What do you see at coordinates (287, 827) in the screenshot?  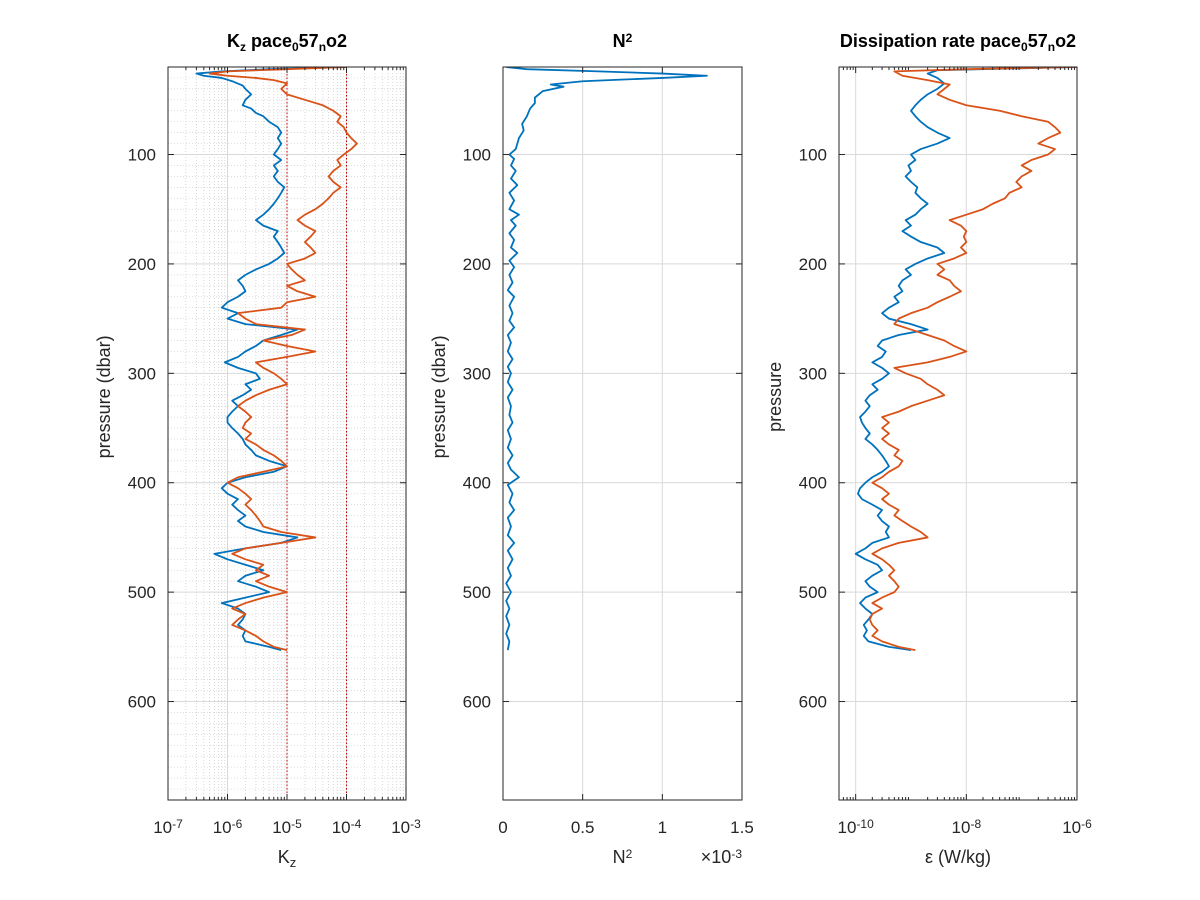 I see `x-tick-label: 10⁻⁵` at bounding box center [287, 827].